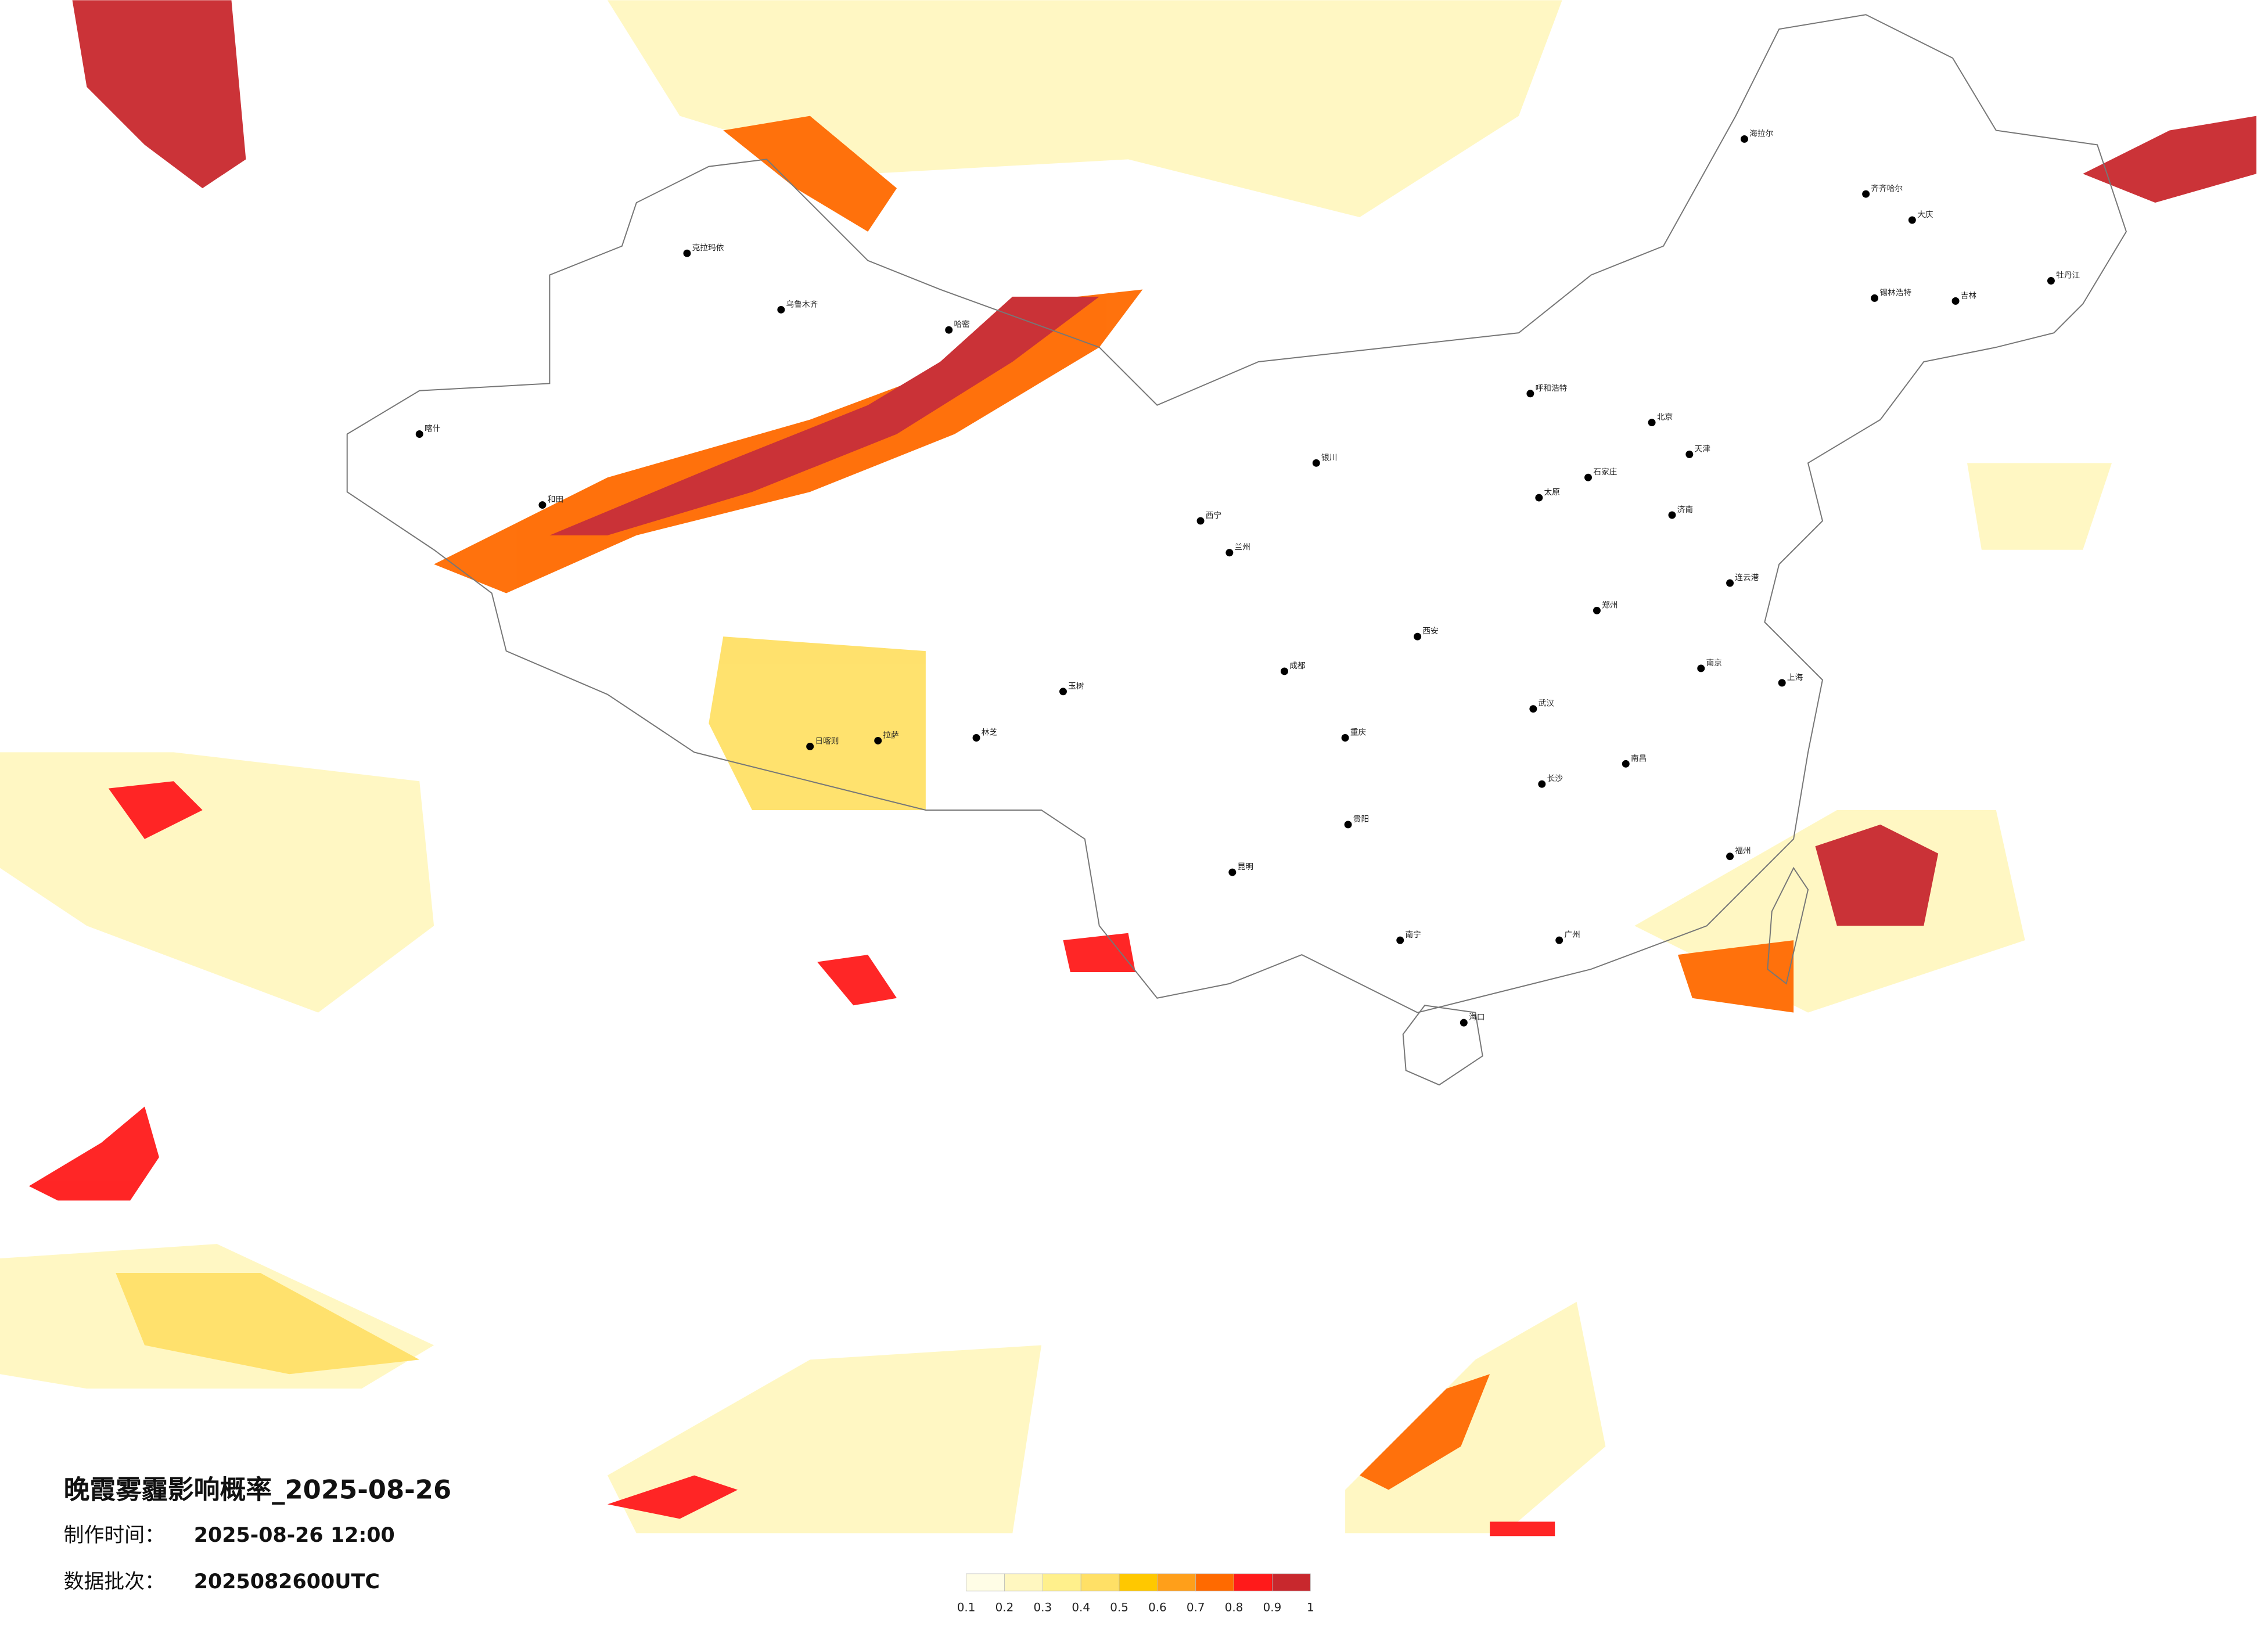 The height and width of the screenshot is (1626, 2268). What do you see at coordinates (966, 1607) in the screenshot?
I see `legend-tick-label: 0.1` at bounding box center [966, 1607].